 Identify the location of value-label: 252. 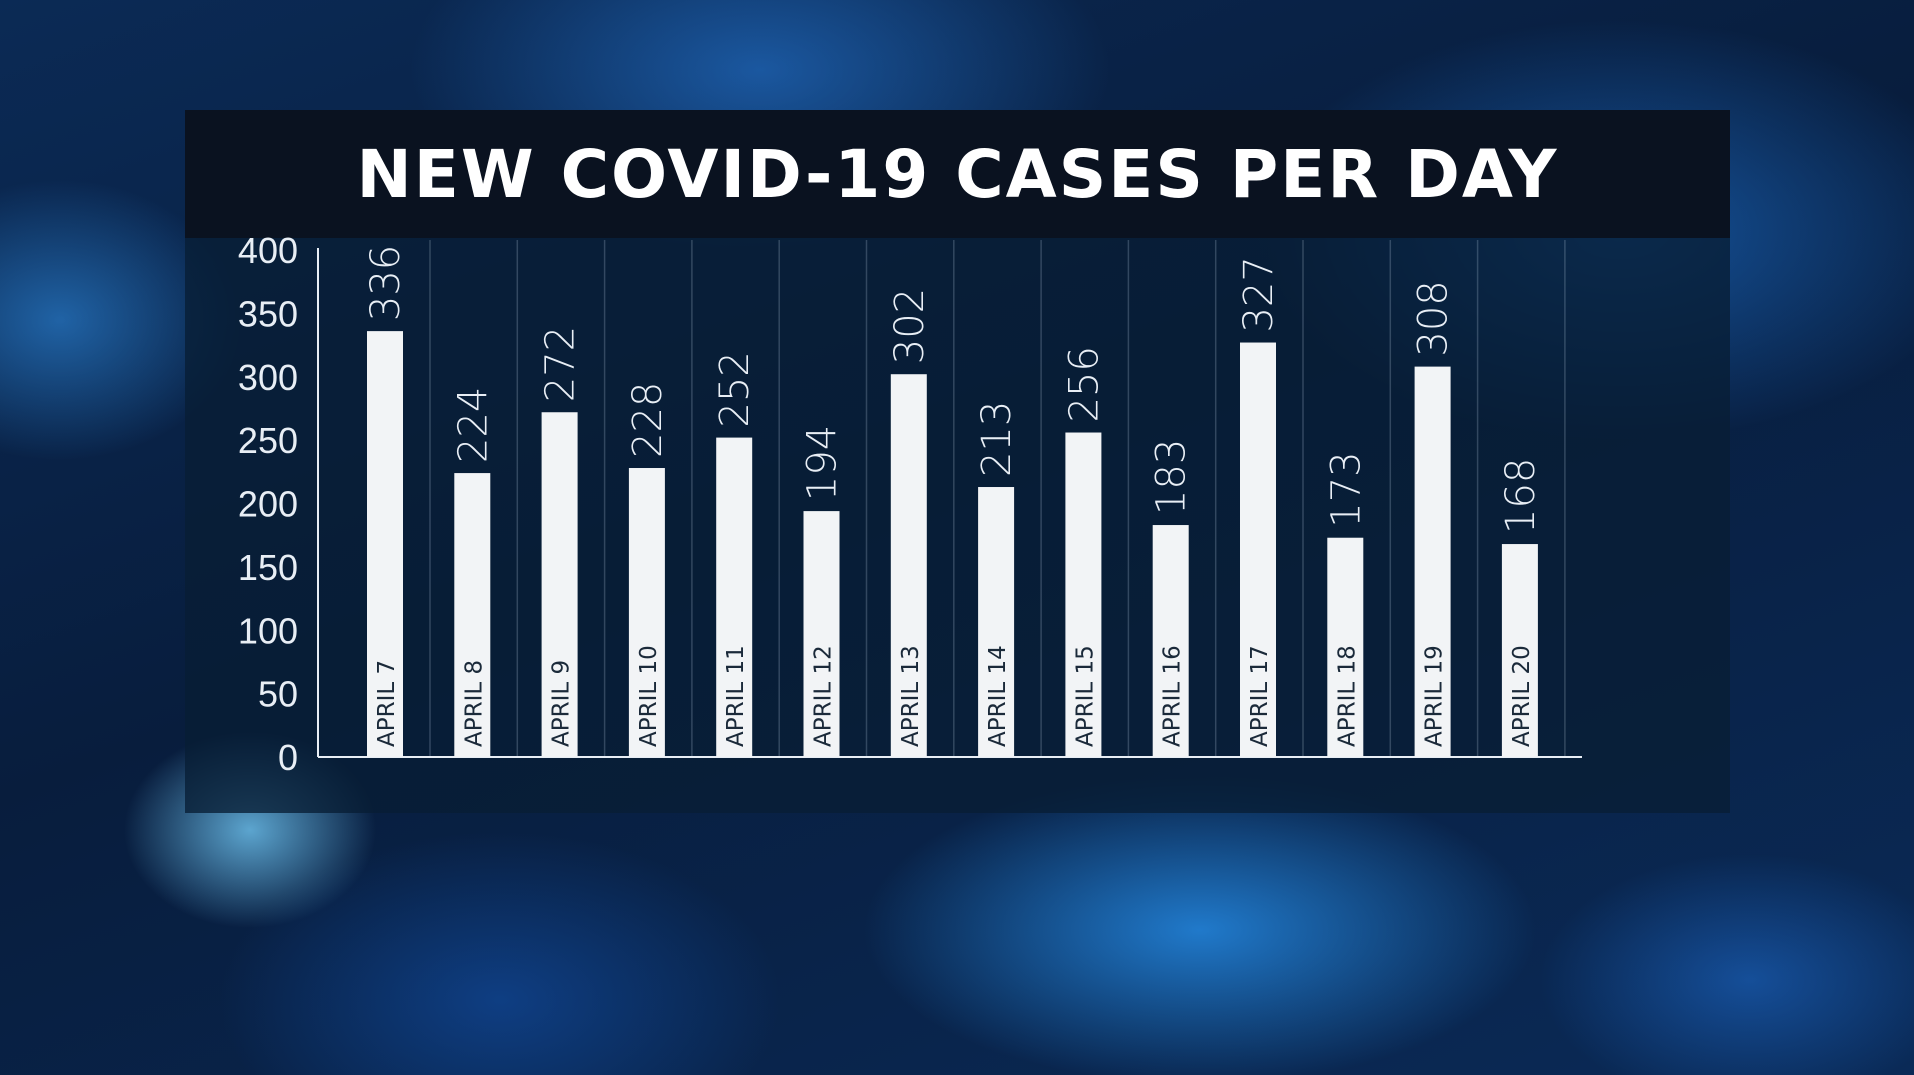
(735, 389).